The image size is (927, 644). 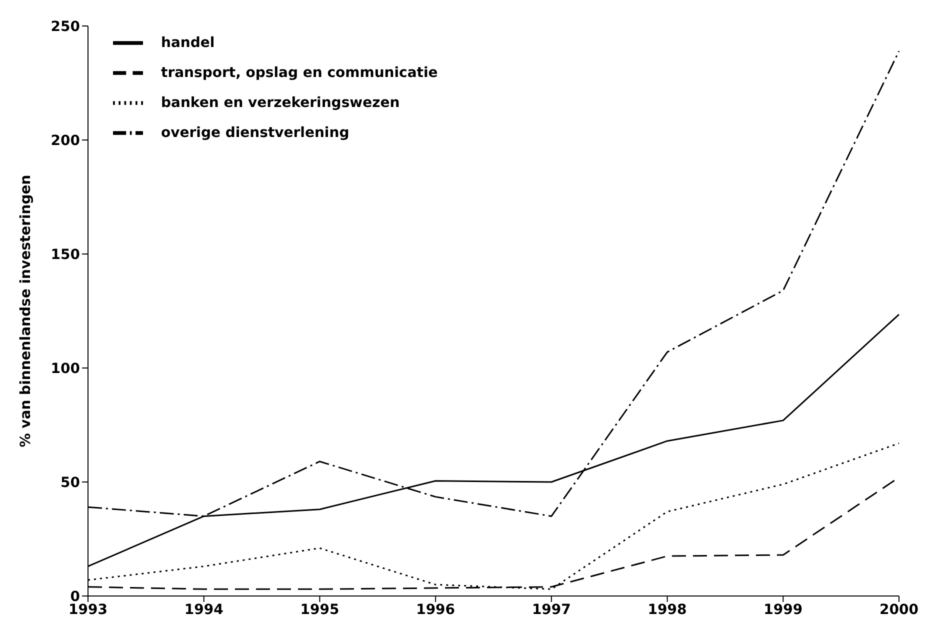 What do you see at coordinates (65, 26) in the screenshot?
I see `y-tick-label: 250` at bounding box center [65, 26].